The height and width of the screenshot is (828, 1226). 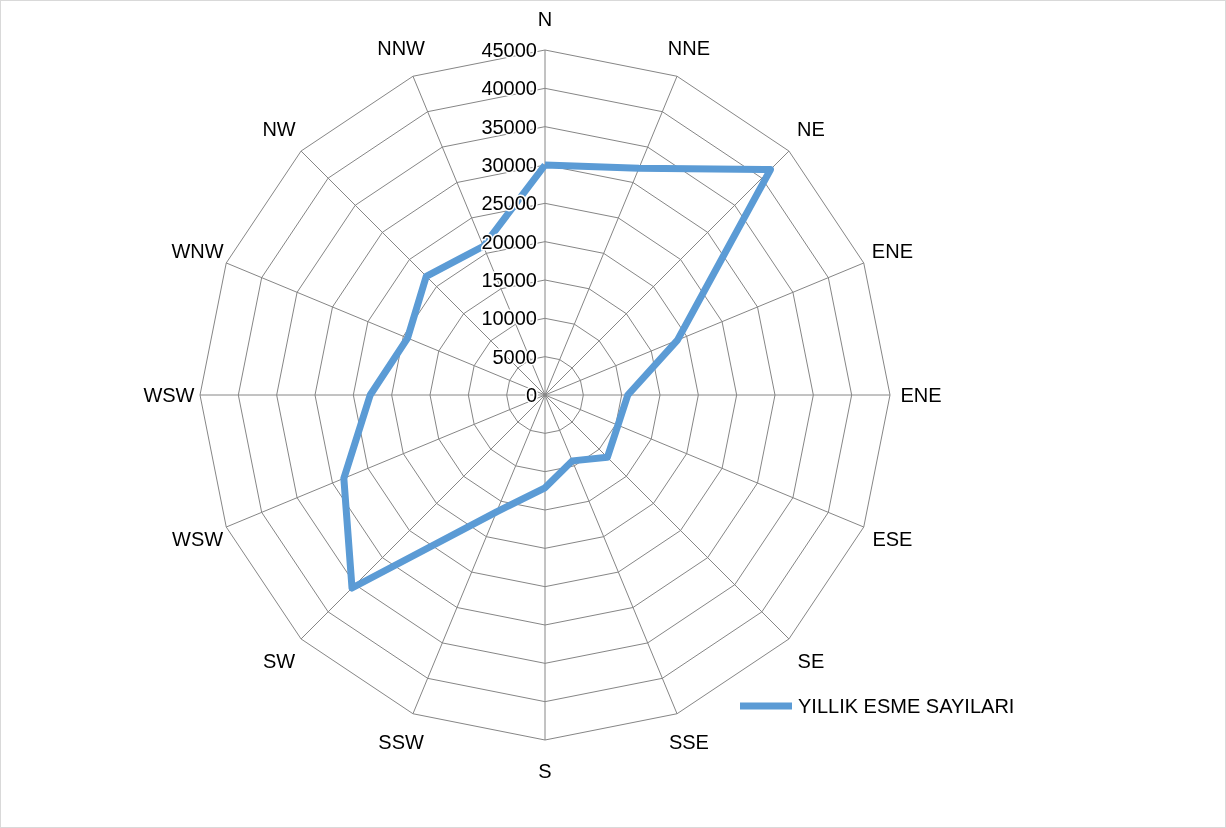 What do you see at coordinates (509, 280) in the screenshot?
I see `y-tick-label: 15000` at bounding box center [509, 280].